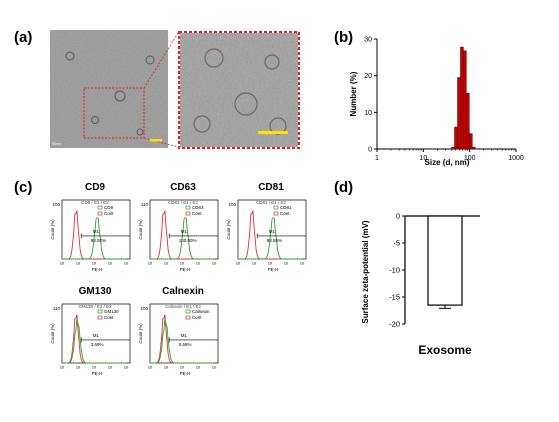 The width and height of the screenshot is (559, 422). Describe the element at coordinates (185, 344) in the screenshot. I see `gate-percent: 0.68%` at that location.